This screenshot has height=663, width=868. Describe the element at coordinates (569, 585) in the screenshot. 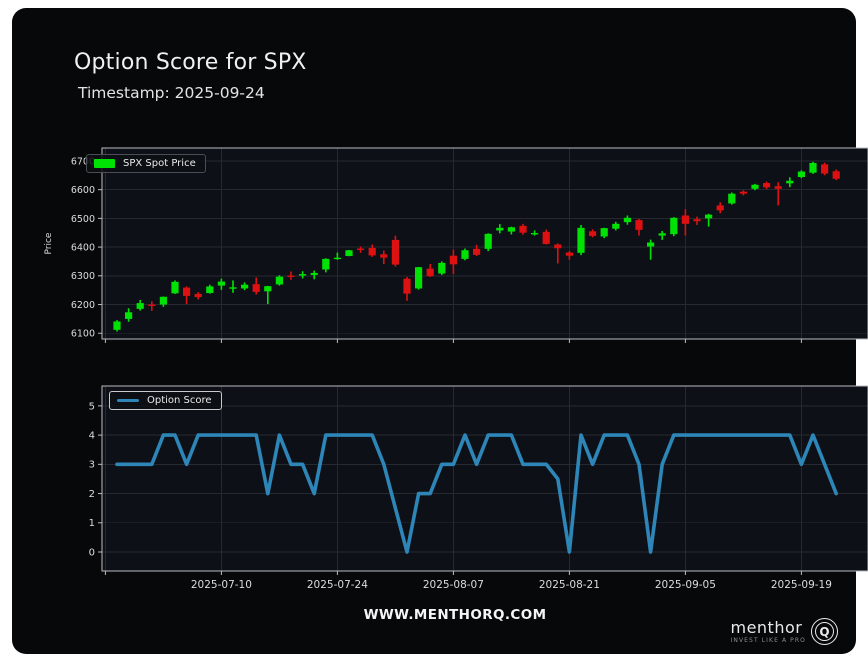

I see `x-tick-label: 2025-08-21` at that location.